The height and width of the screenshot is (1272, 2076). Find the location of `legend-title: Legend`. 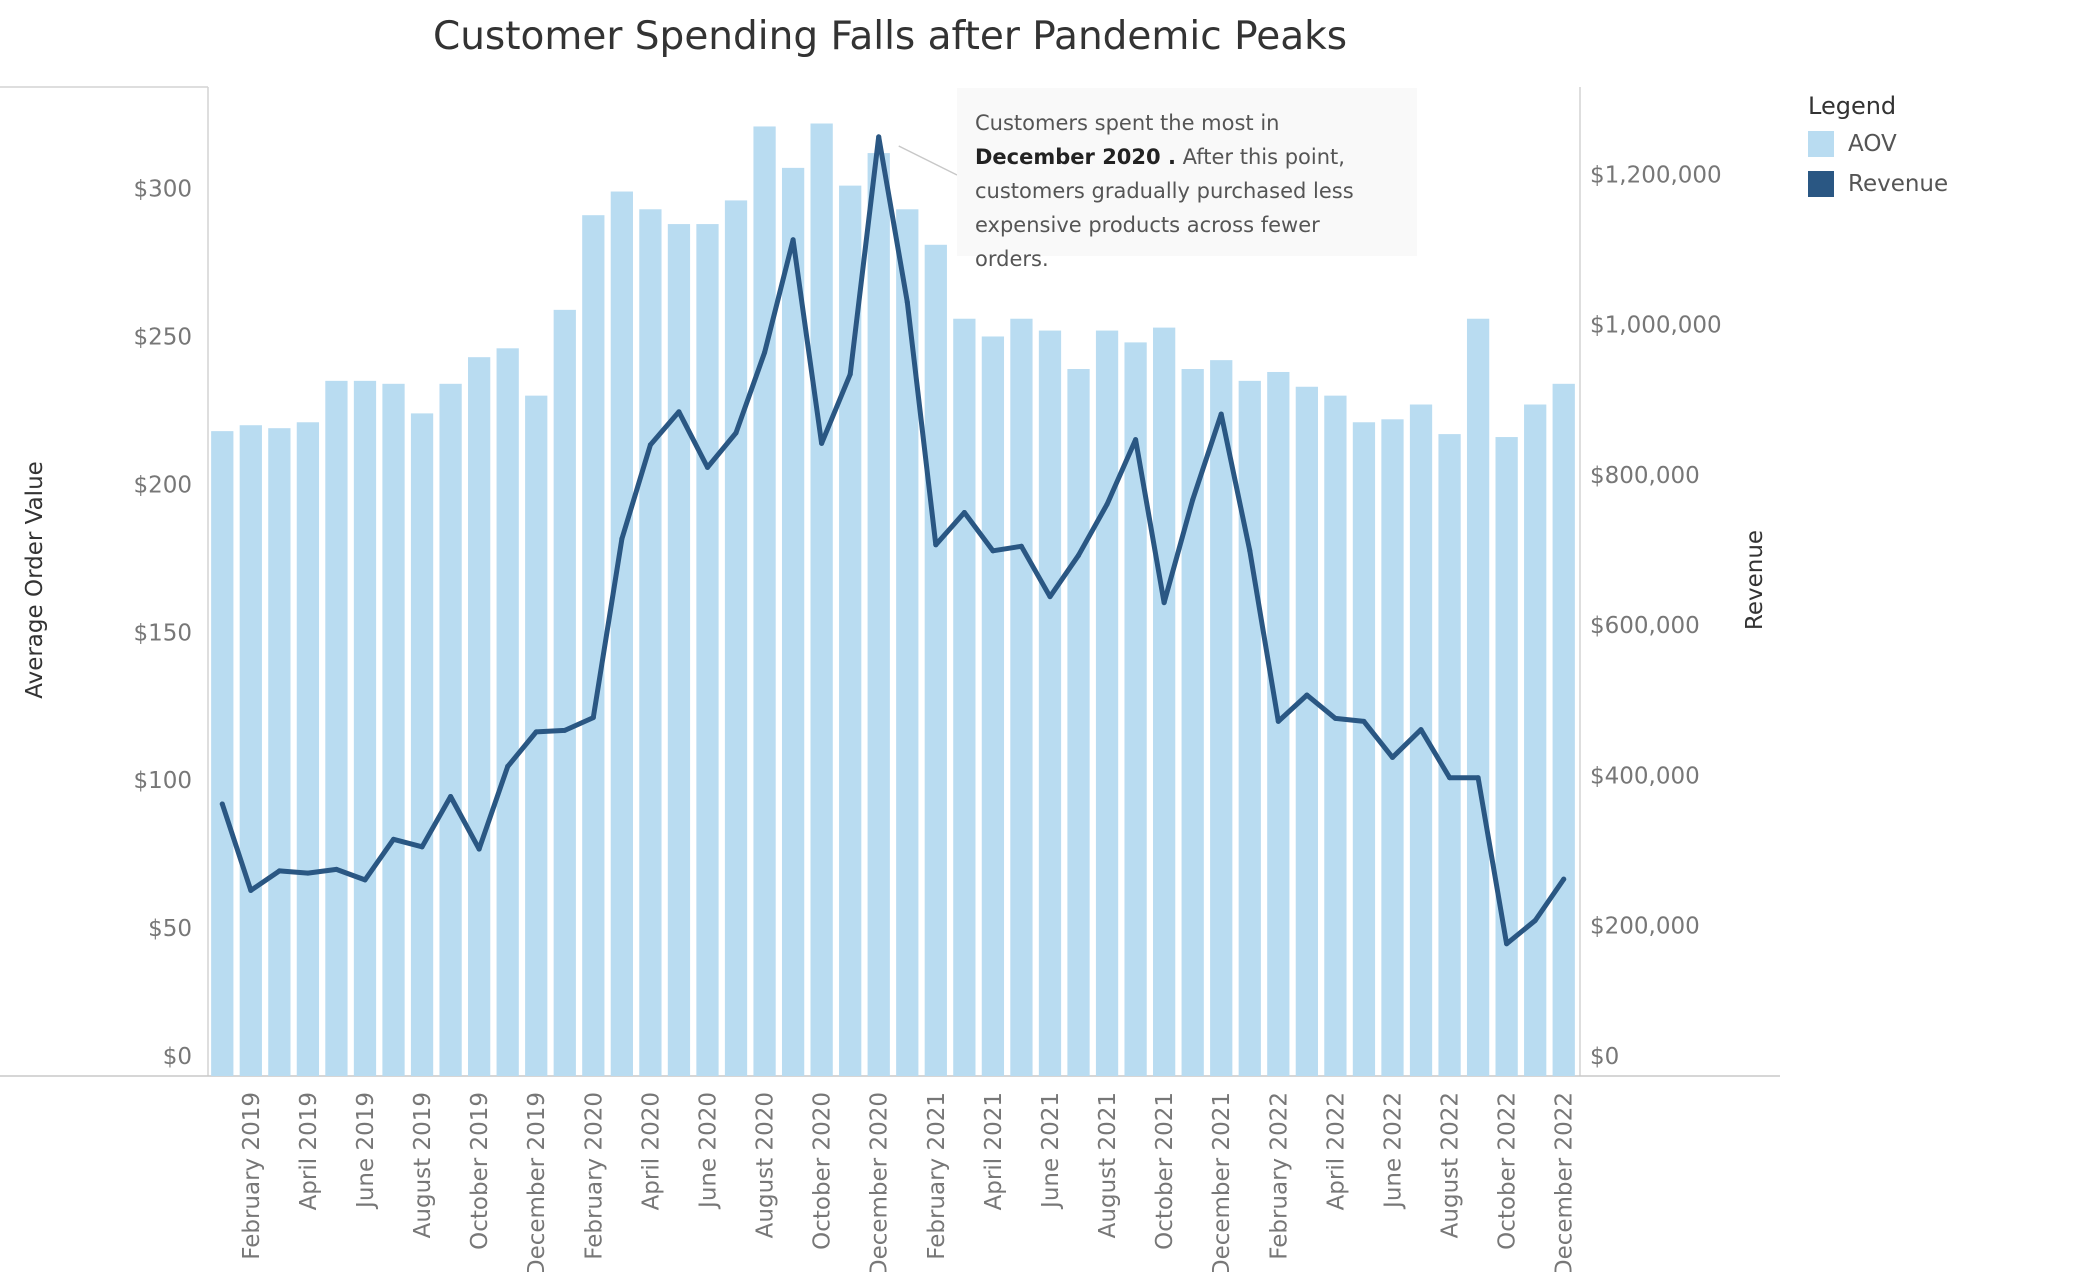

legend-title: Legend is located at coordinates (1852, 106).